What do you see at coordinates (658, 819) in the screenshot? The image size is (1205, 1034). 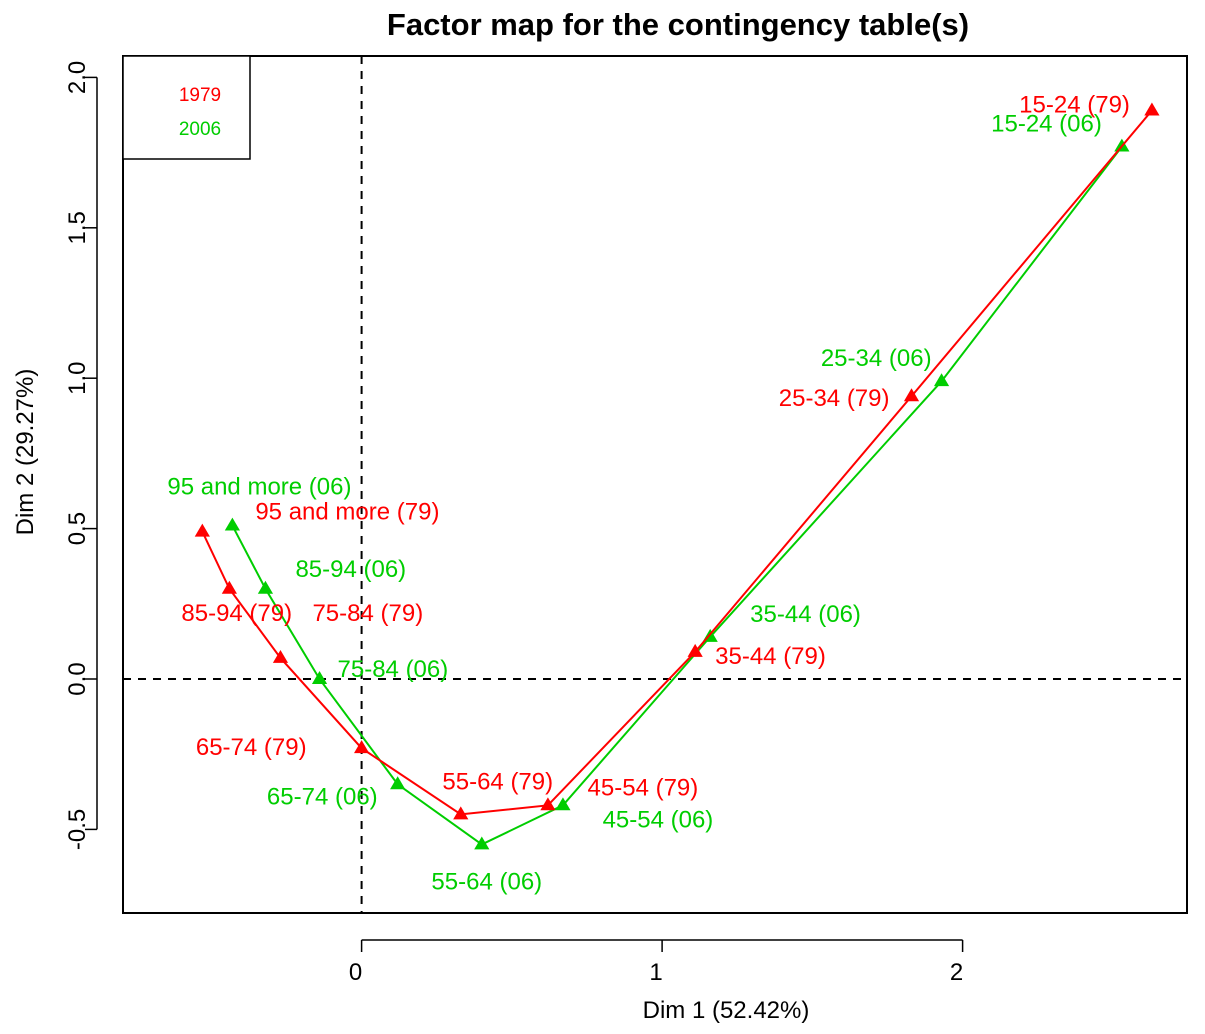 I see `point-label-45-54-06: 45-54 (06)` at bounding box center [658, 819].